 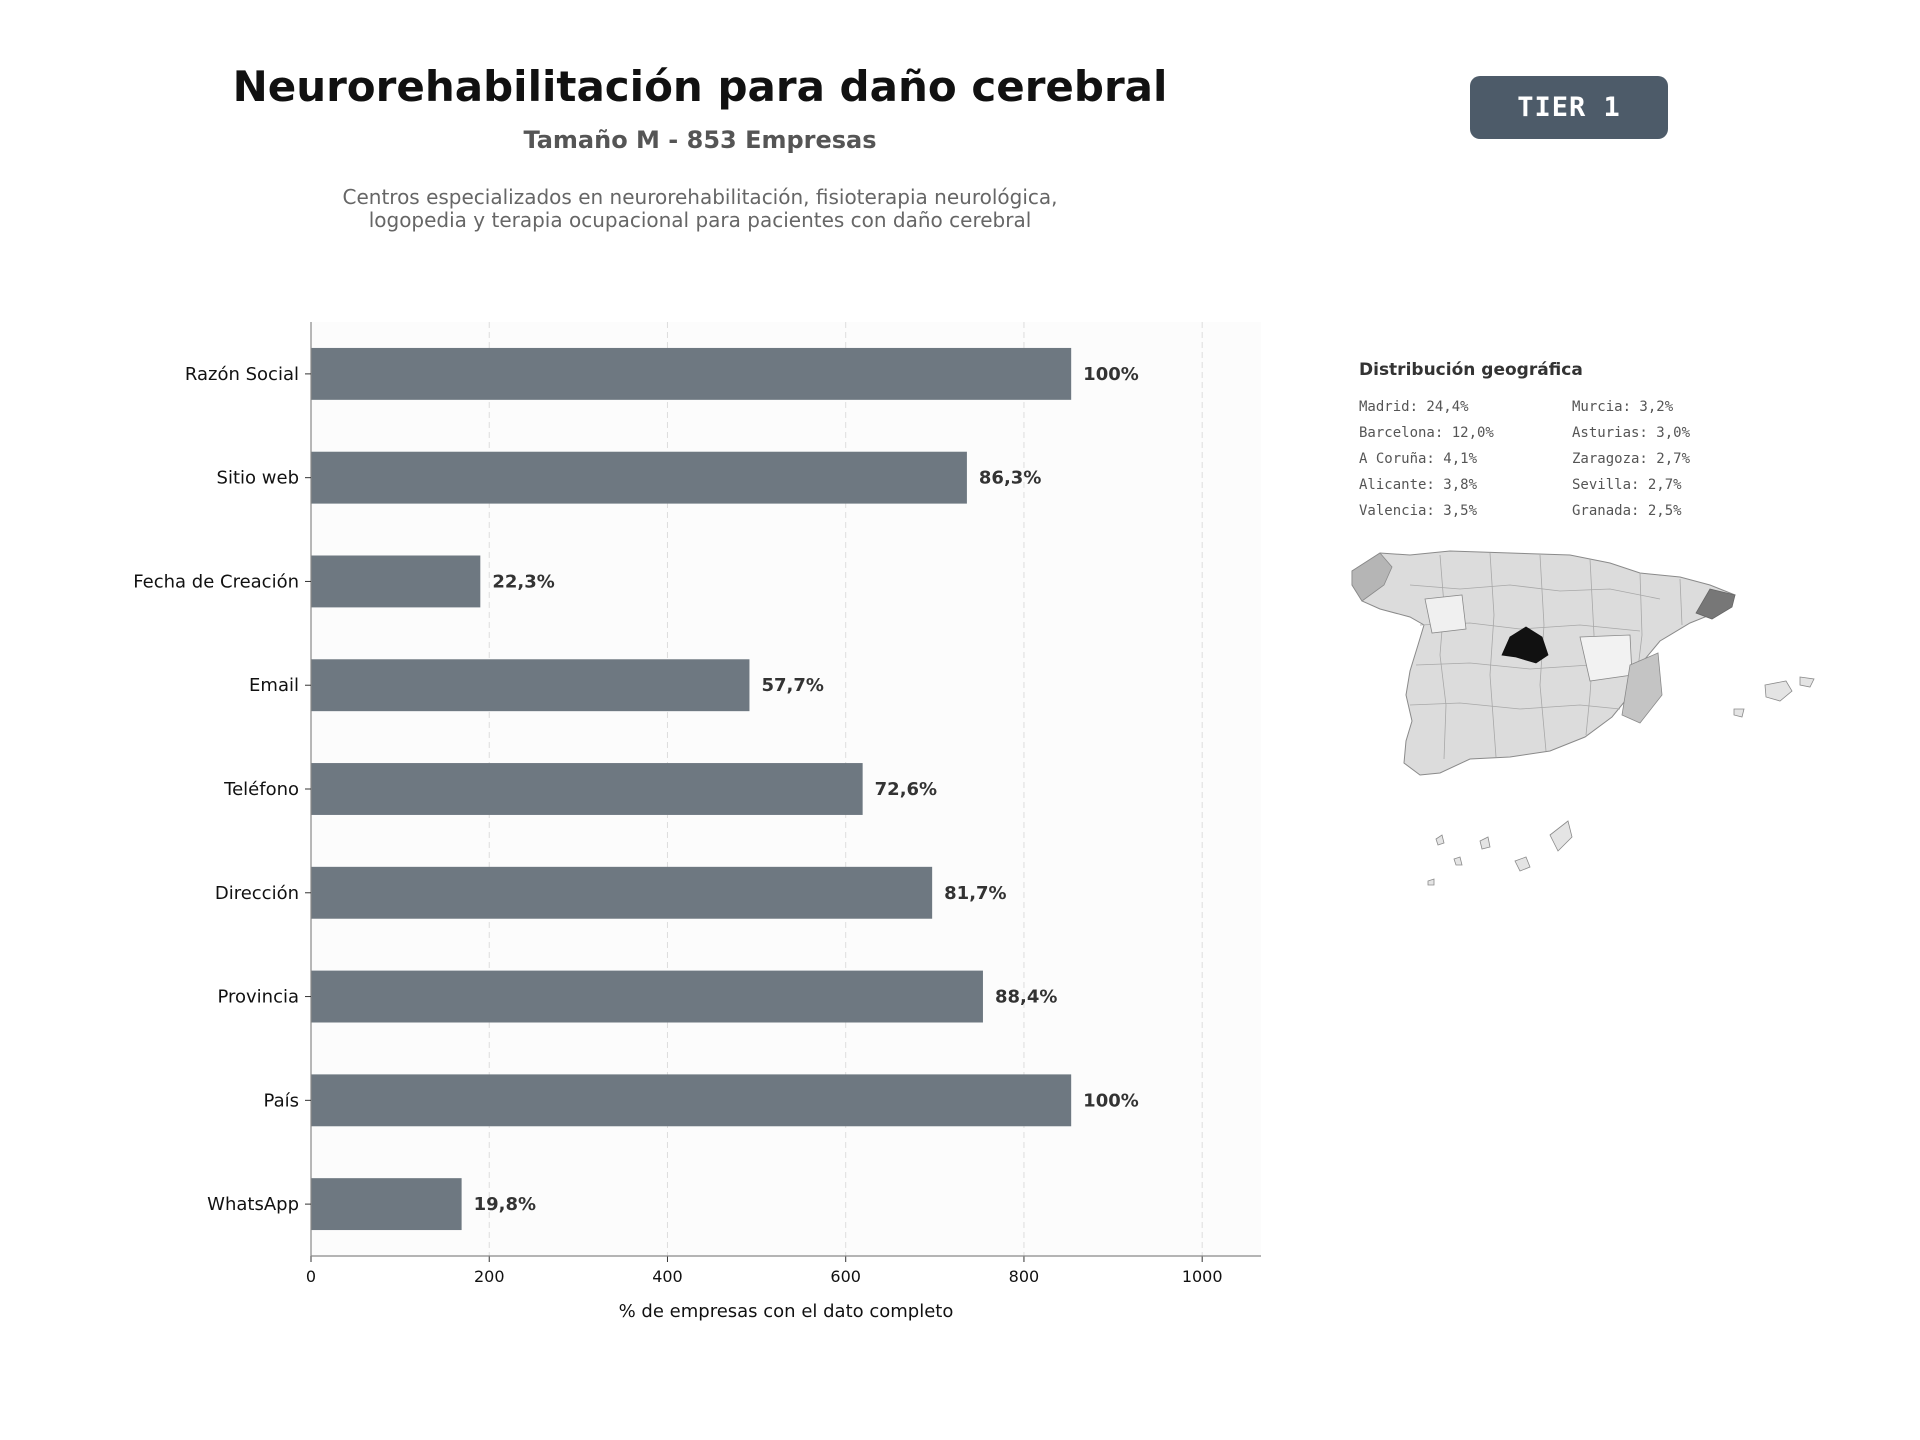 I want to click on x-tick-label: 1000, so click(x=1202, y=1276).